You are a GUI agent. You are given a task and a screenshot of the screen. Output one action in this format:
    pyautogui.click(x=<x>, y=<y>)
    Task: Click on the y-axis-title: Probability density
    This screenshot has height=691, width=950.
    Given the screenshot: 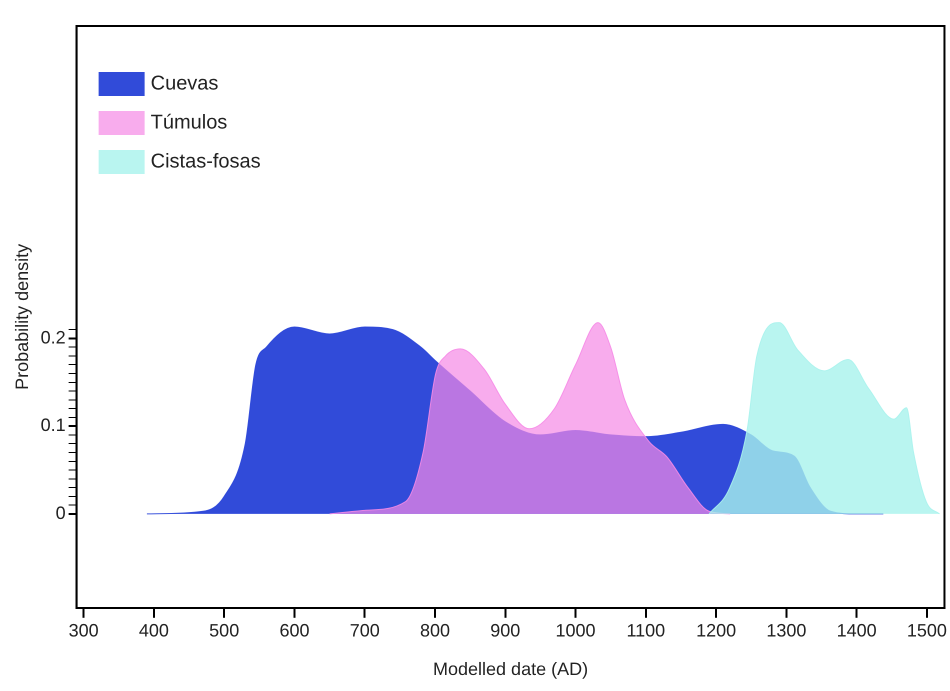 What is the action you would take?
    pyautogui.click(x=22, y=317)
    